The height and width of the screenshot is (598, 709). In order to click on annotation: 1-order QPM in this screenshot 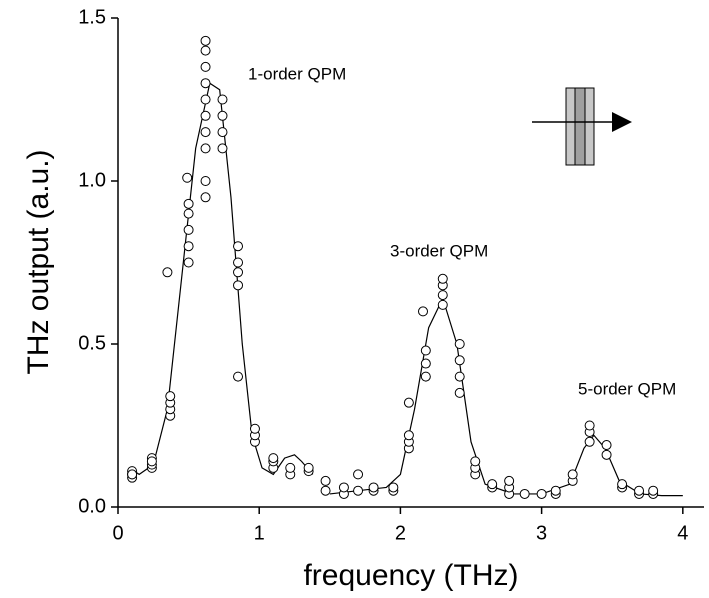, I will do `click(297, 73)`.